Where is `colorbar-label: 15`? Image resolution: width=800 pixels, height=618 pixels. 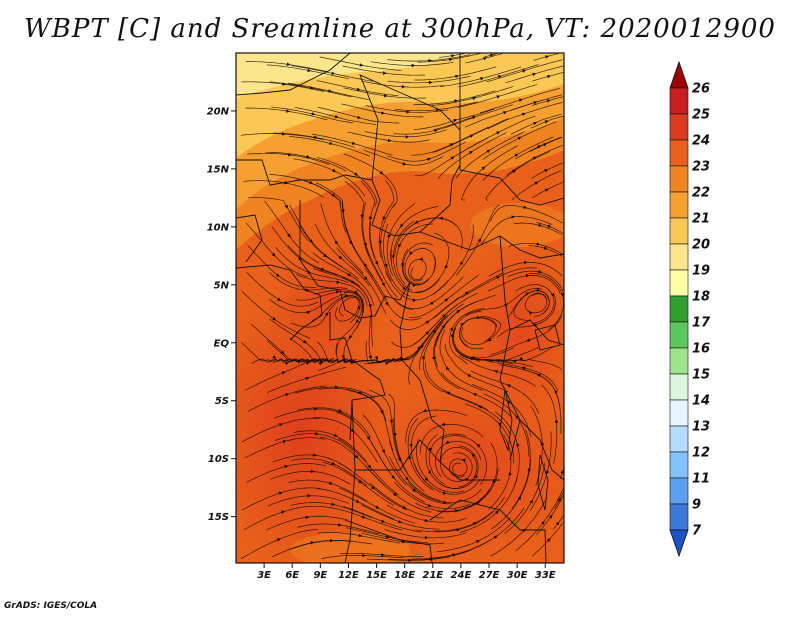
colorbar-label: 15 is located at coordinates (701, 375).